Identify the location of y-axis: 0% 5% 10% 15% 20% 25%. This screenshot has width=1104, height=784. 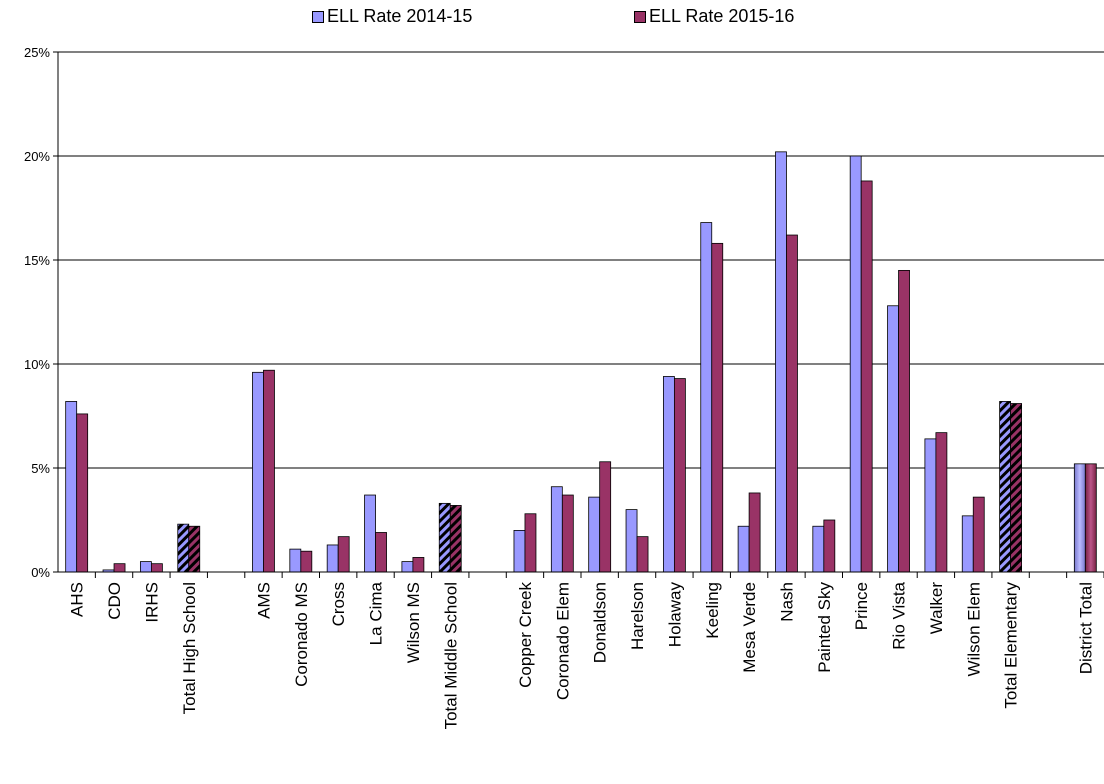
(41, 312).